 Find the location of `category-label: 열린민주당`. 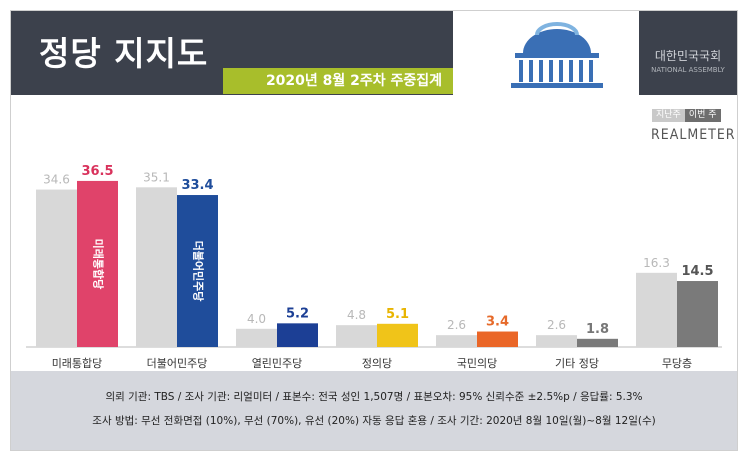

category-label: 열린민주당 is located at coordinates (277, 363).